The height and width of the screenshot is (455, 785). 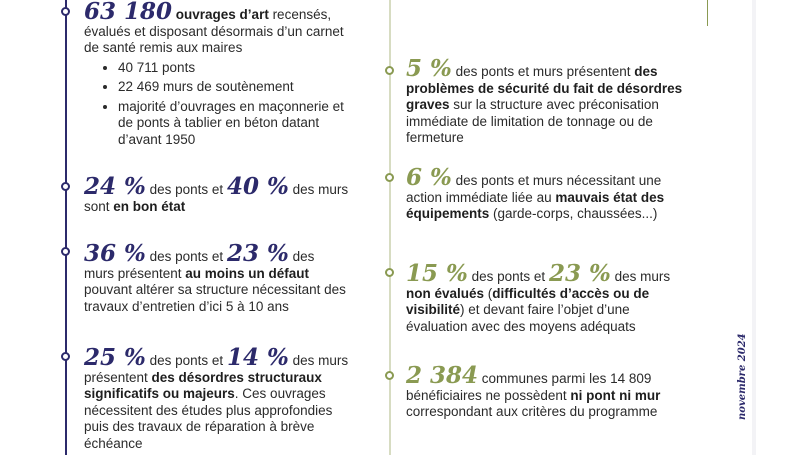 What do you see at coordinates (66, 227) in the screenshot?
I see `left-timeline-line` at bounding box center [66, 227].